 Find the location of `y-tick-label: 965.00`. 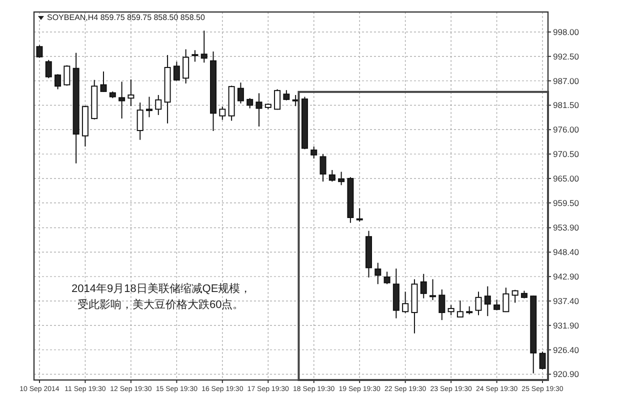

y-tick-label: 965.00 is located at coordinates (566, 178).